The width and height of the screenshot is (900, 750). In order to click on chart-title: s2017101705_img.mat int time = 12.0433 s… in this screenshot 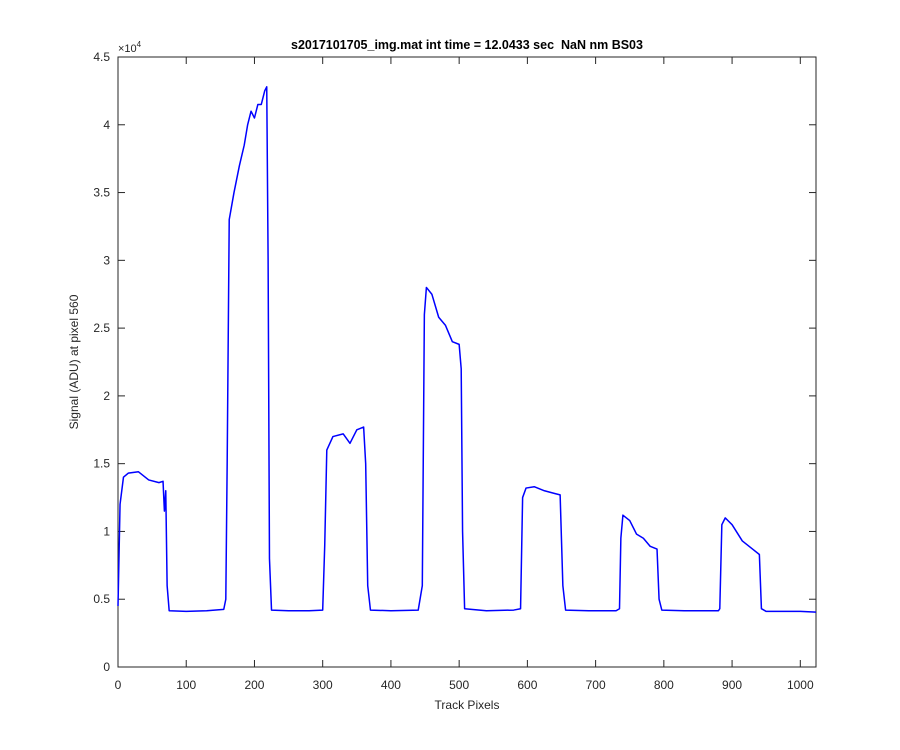, I will do `click(467, 45)`.